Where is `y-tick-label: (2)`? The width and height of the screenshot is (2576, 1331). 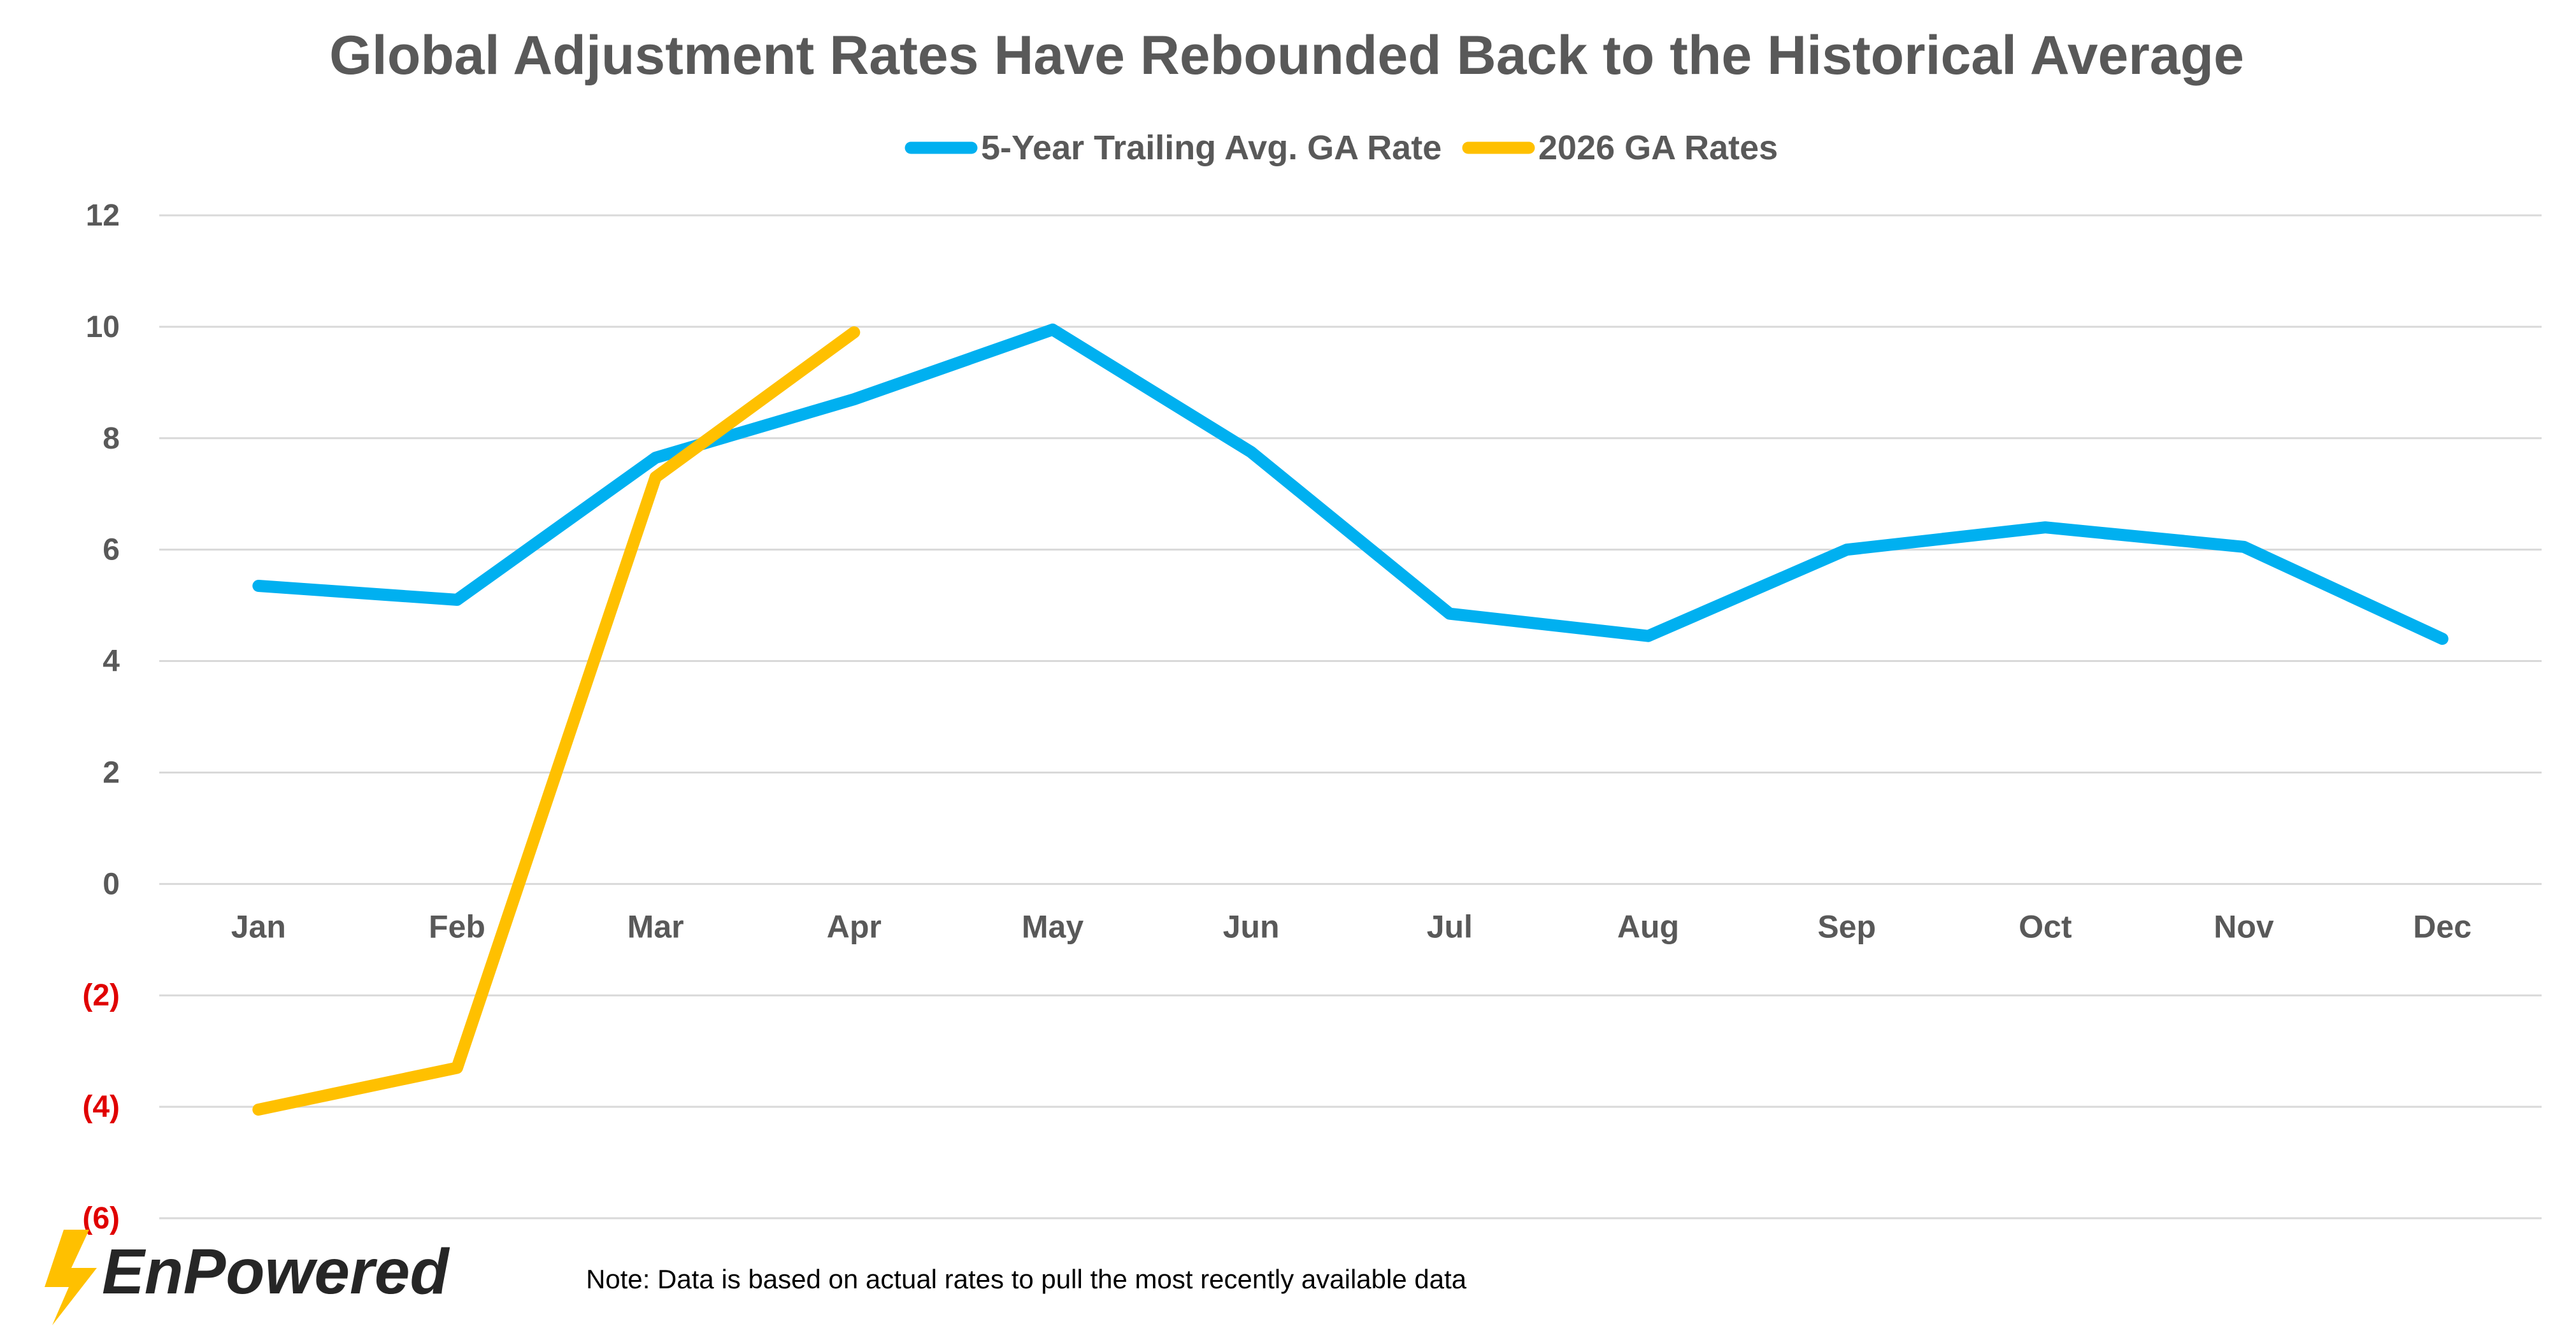
y-tick-label: (2) is located at coordinates (101, 995).